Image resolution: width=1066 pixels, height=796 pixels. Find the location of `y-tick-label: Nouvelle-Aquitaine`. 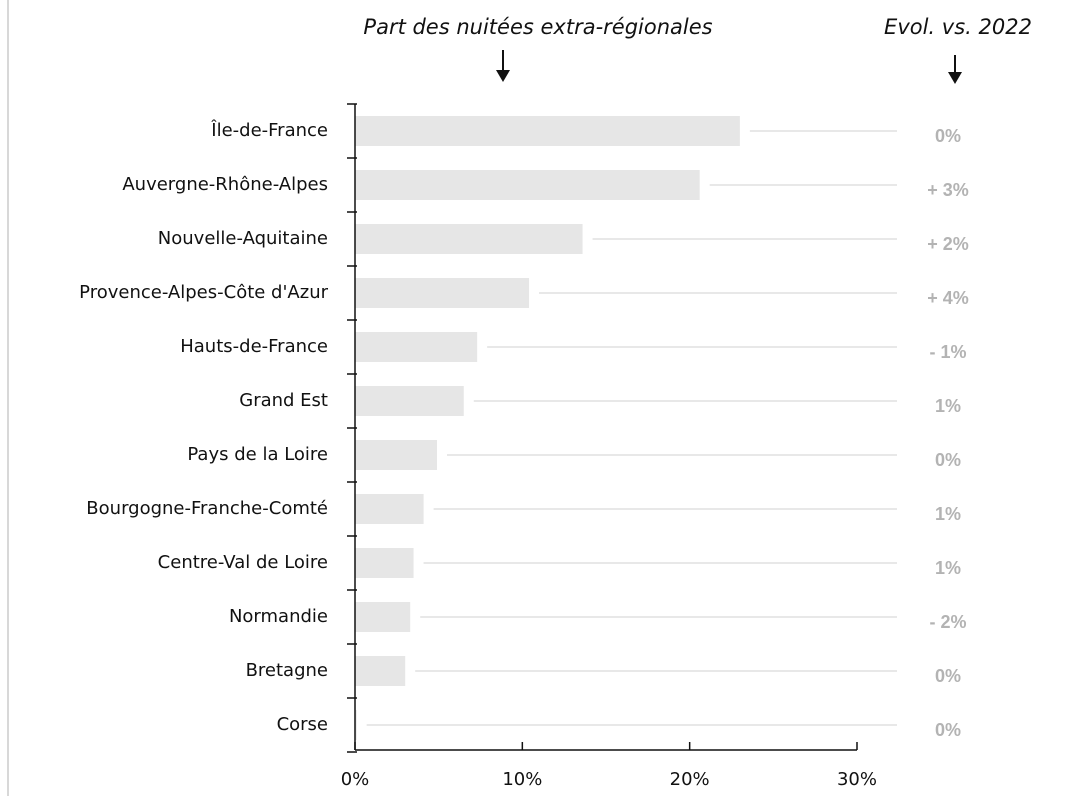

y-tick-label: Nouvelle-Aquitaine is located at coordinates (243, 238).